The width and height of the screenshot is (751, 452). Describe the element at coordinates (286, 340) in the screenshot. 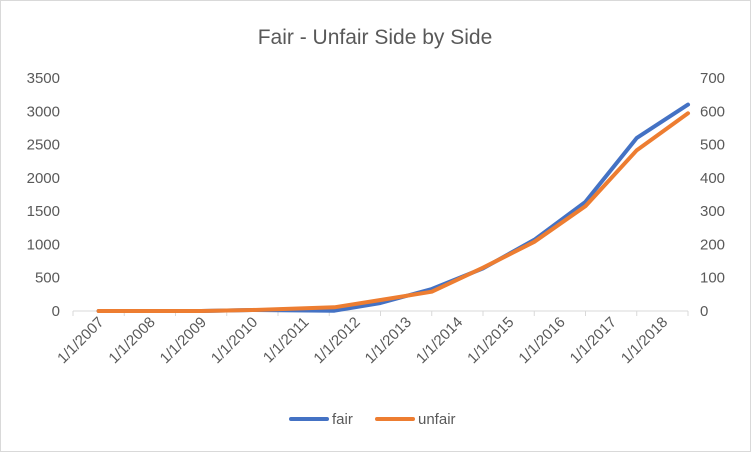

I see `x-tick-label: 1/1/2011` at that location.